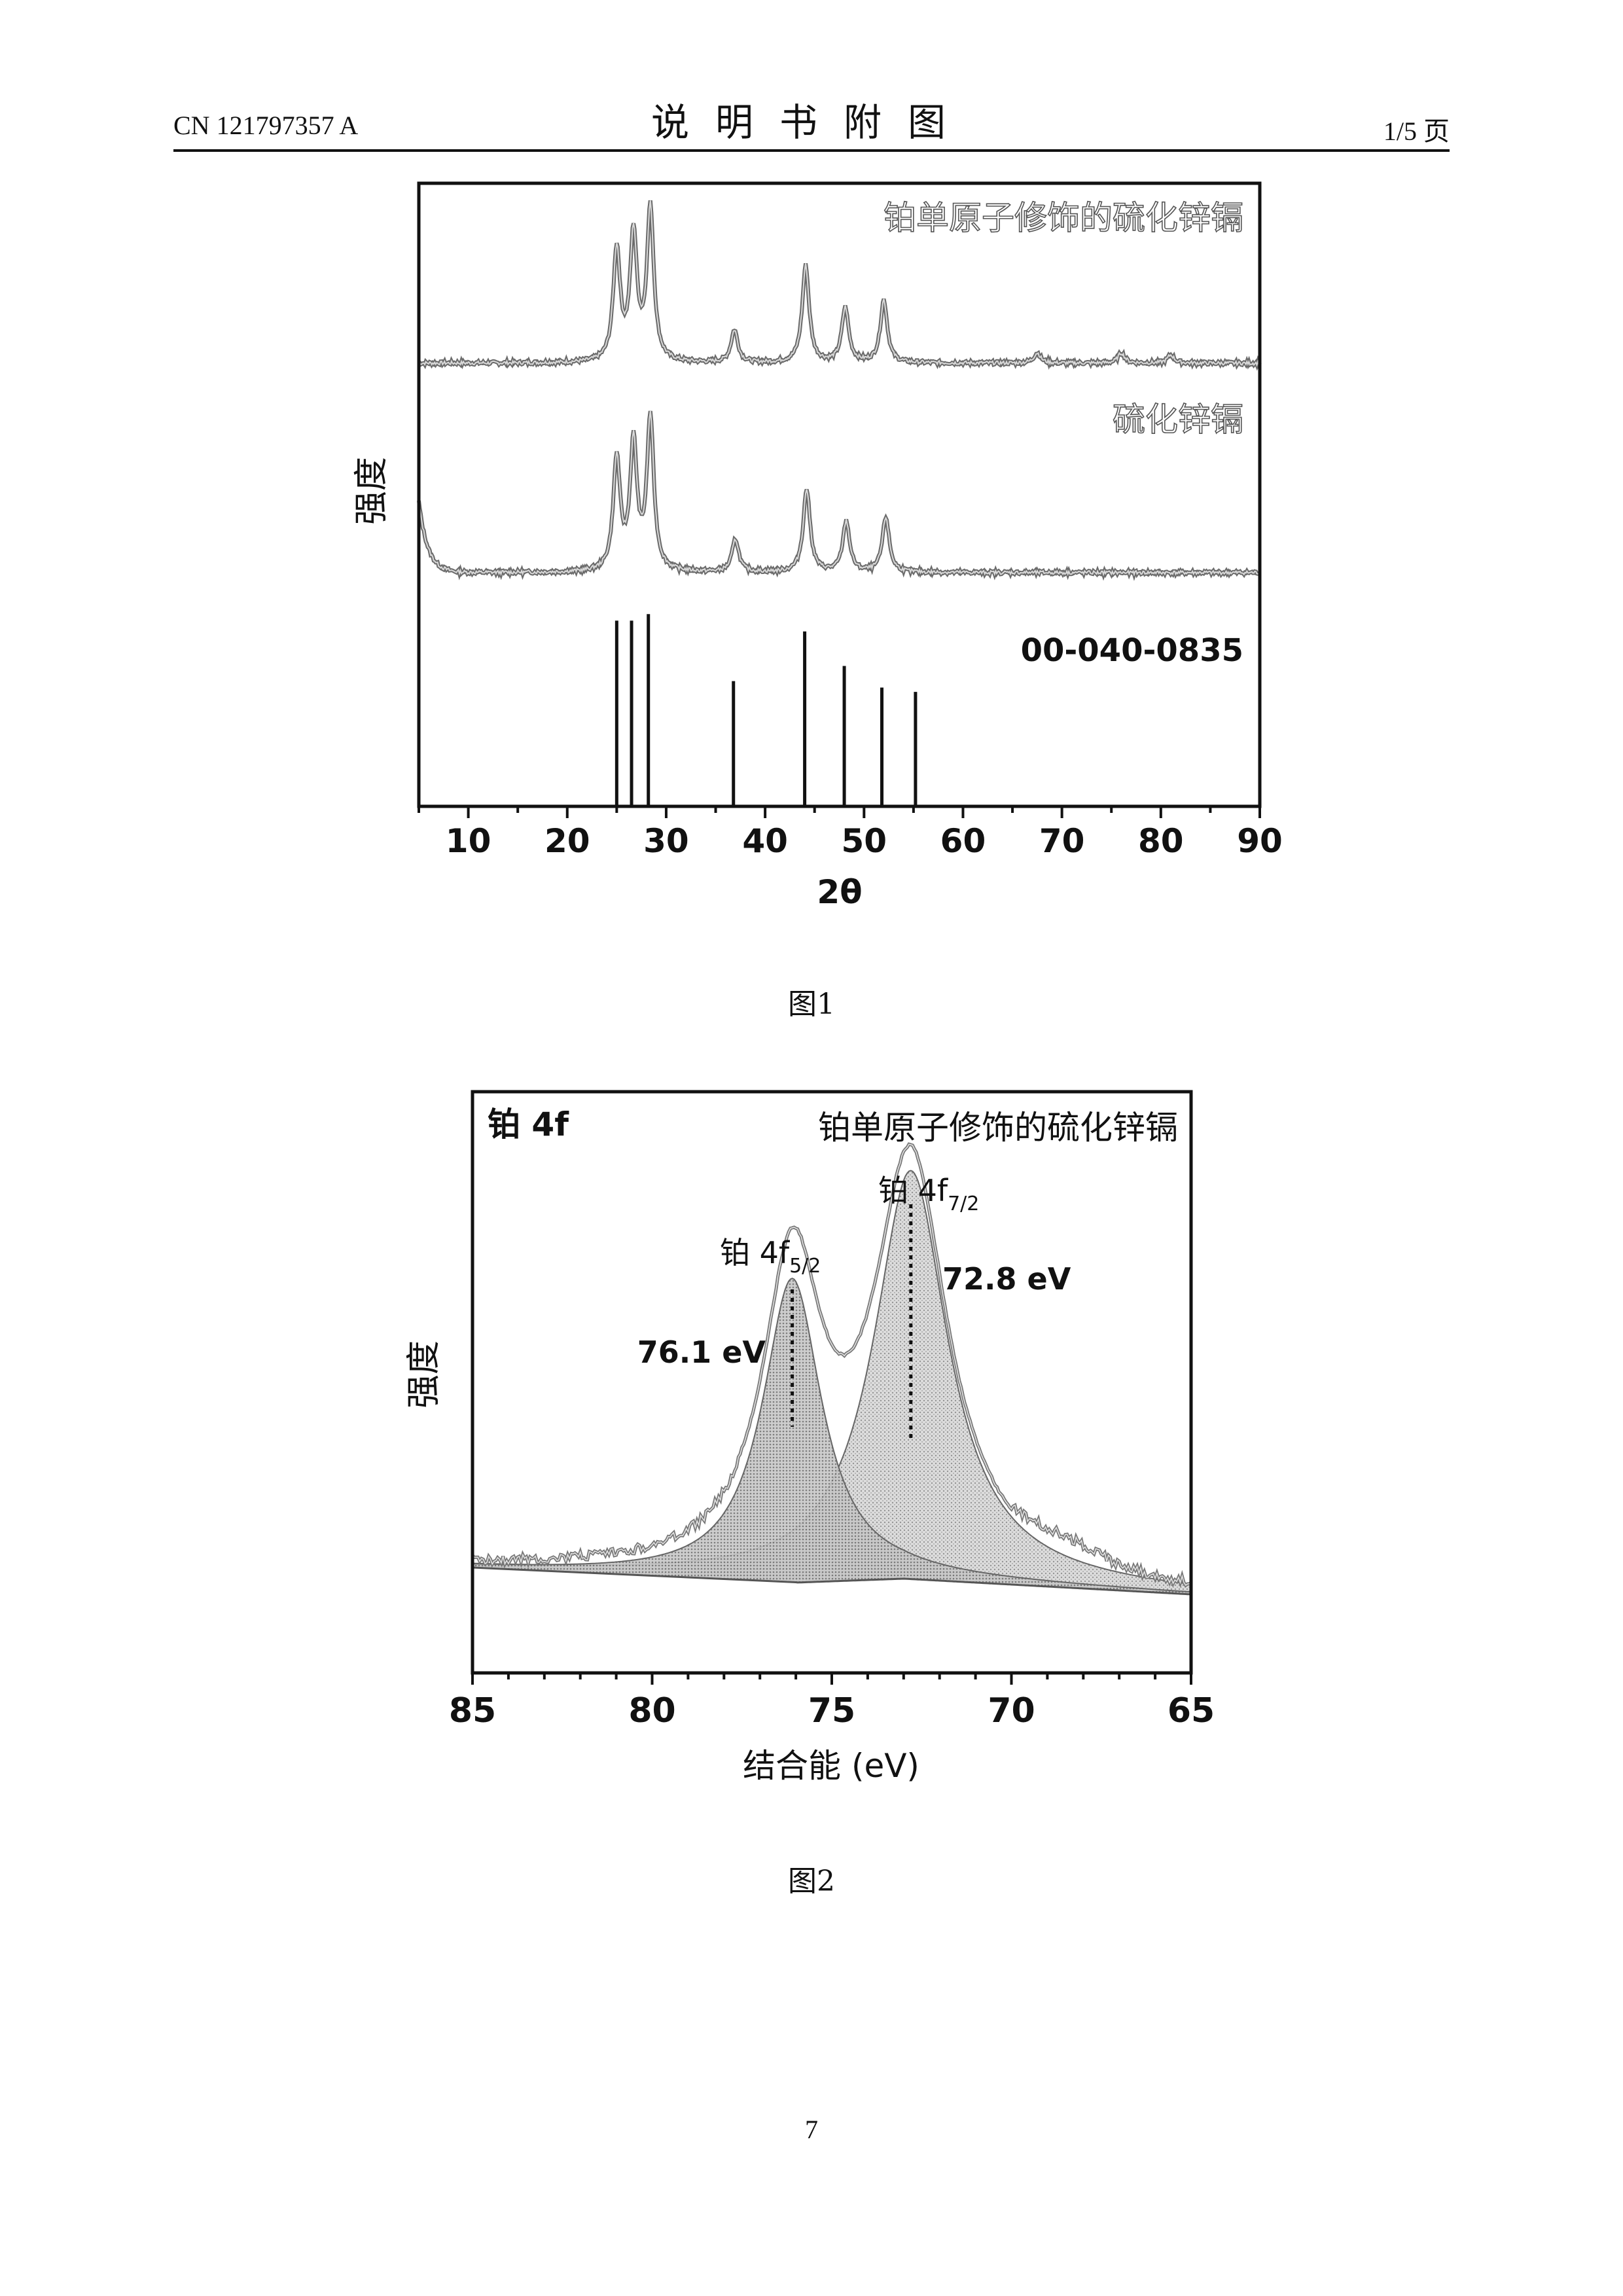  I want to click on xrd-plot-frame, so click(840, 494).